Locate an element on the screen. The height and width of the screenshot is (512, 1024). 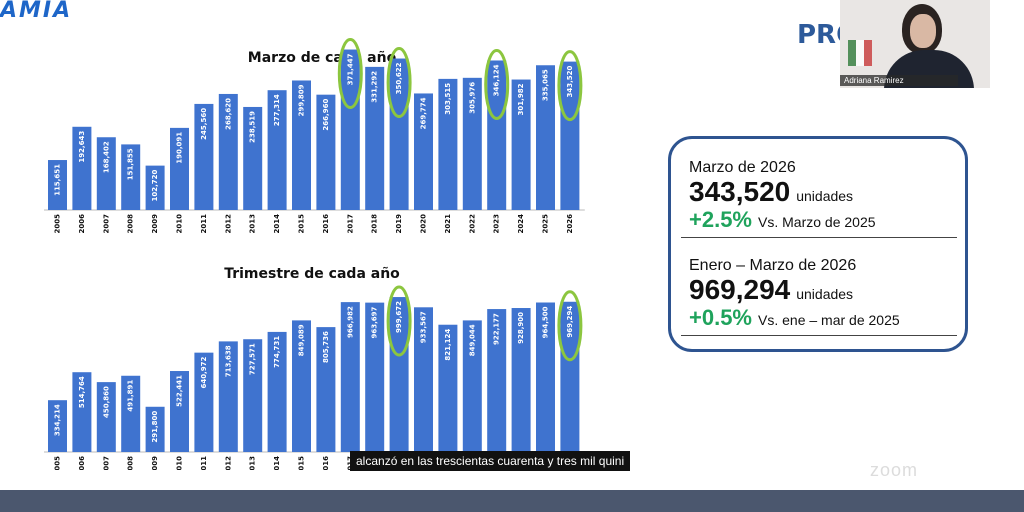
summary-march-value: 343,520 is located at coordinates (740, 191).